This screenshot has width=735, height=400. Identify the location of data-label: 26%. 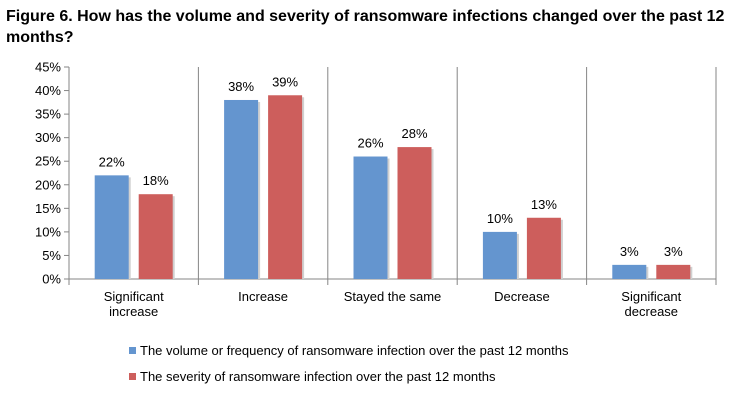
(370, 143).